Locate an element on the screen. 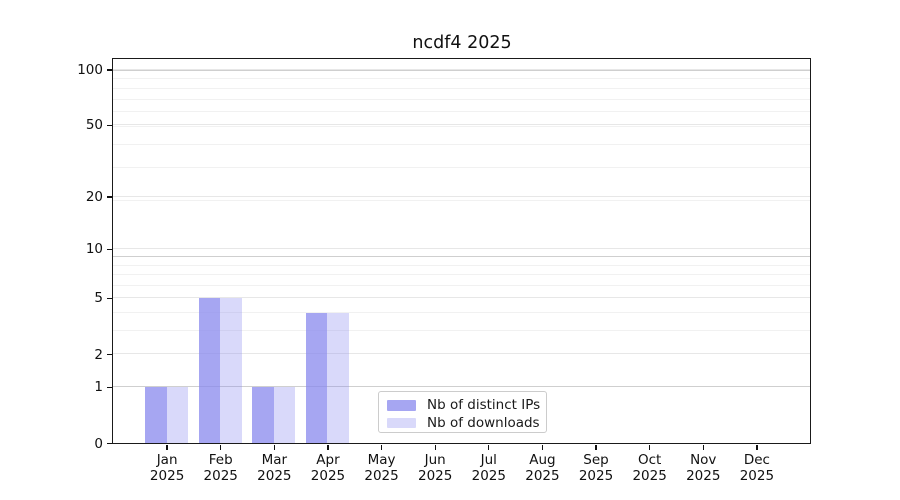 The image size is (900, 500). x-tick-label-sep: Sep 2025 is located at coordinates (596, 468).